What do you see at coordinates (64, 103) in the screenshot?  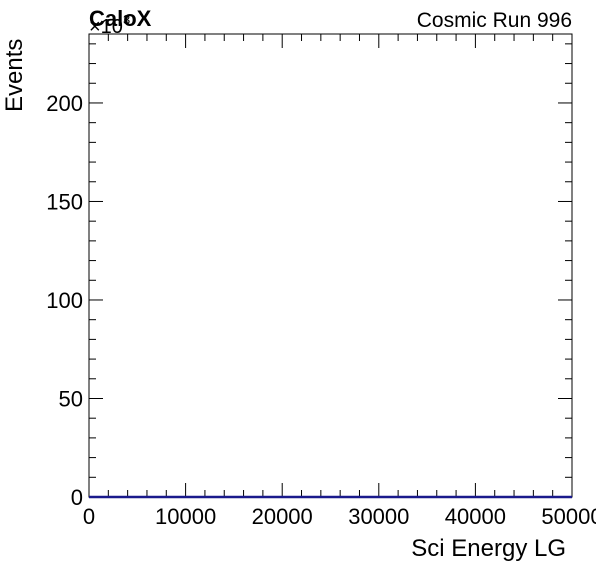 I see `y-tick-label: 200` at bounding box center [64, 103].